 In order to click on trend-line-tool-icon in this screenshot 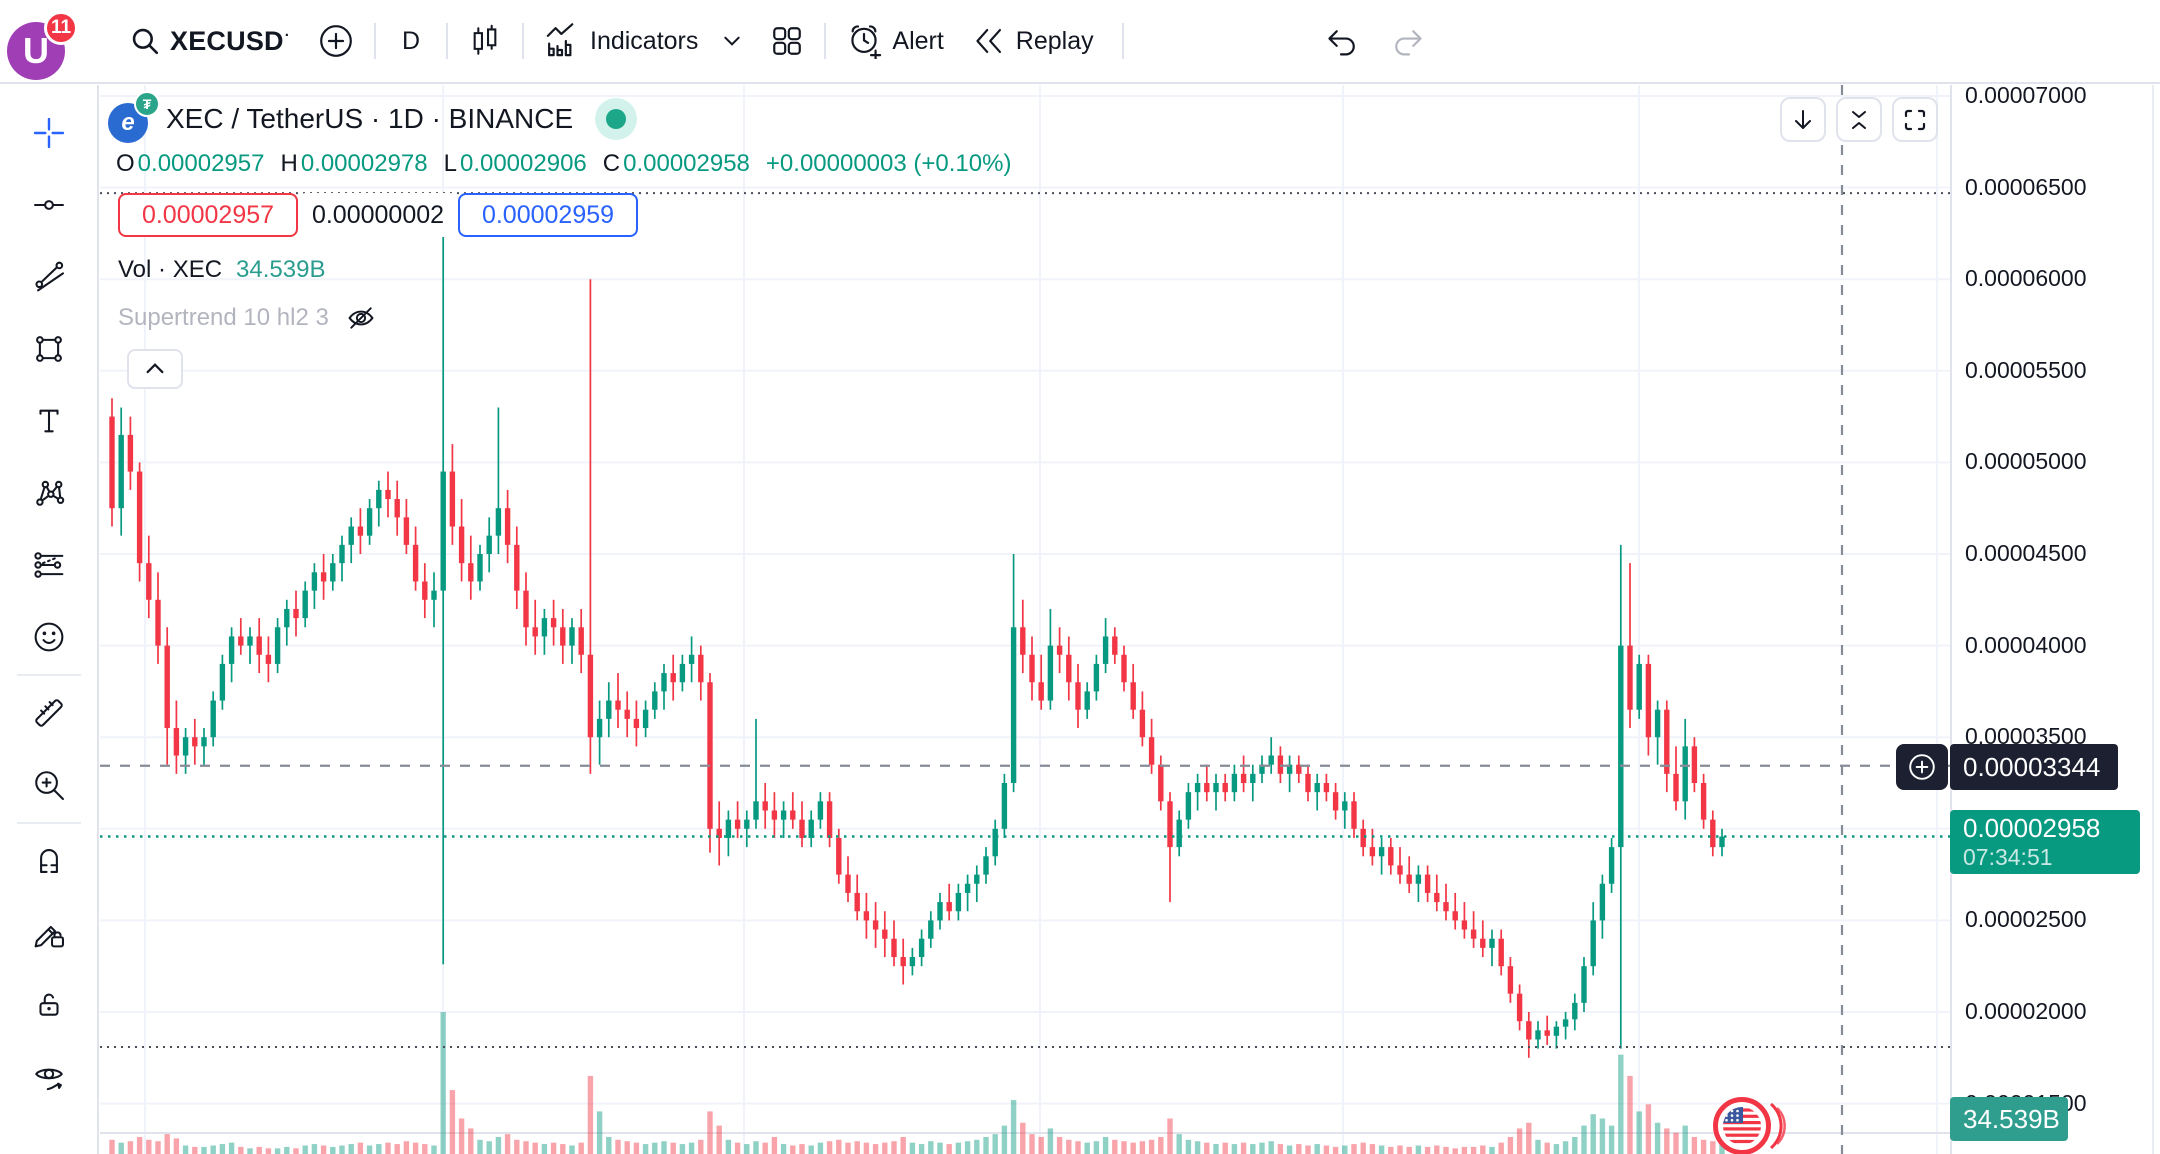, I will do `click(48, 205)`.